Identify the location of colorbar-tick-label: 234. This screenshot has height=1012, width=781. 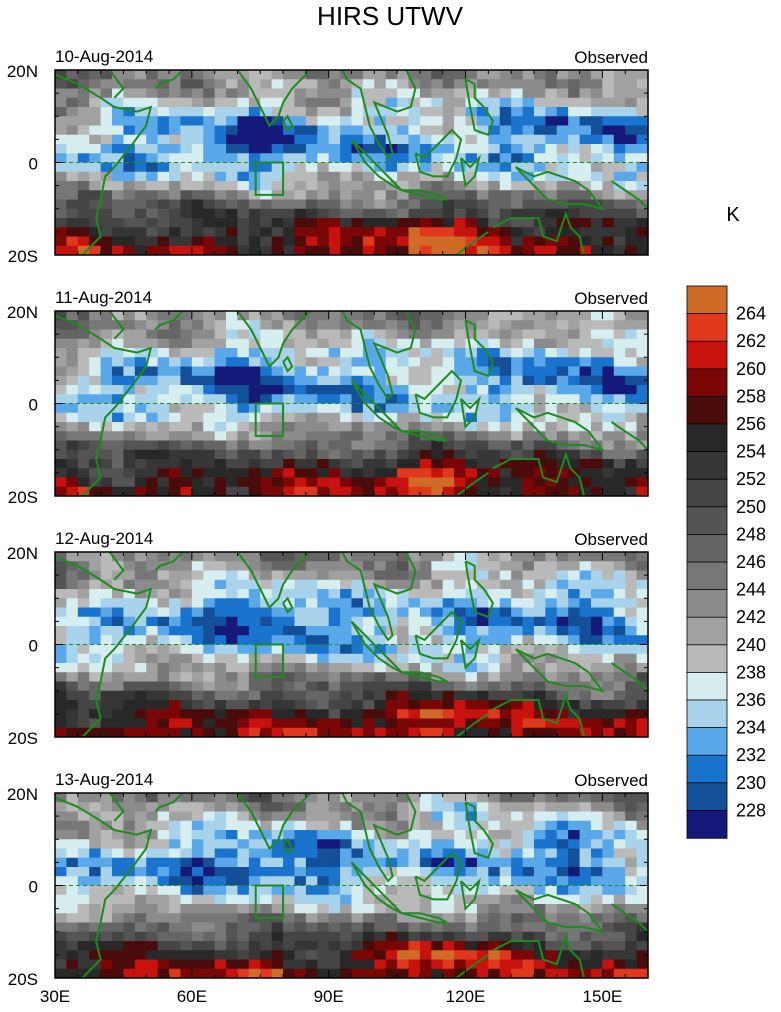
(751, 728).